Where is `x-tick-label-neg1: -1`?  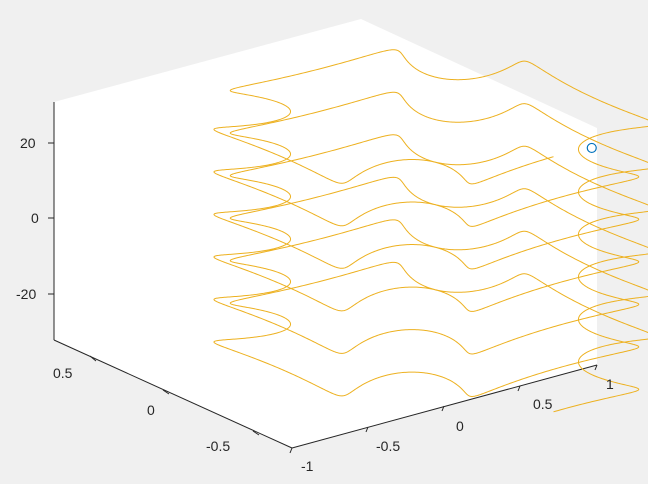 x-tick-label-neg1: -1 is located at coordinates (307, 466).